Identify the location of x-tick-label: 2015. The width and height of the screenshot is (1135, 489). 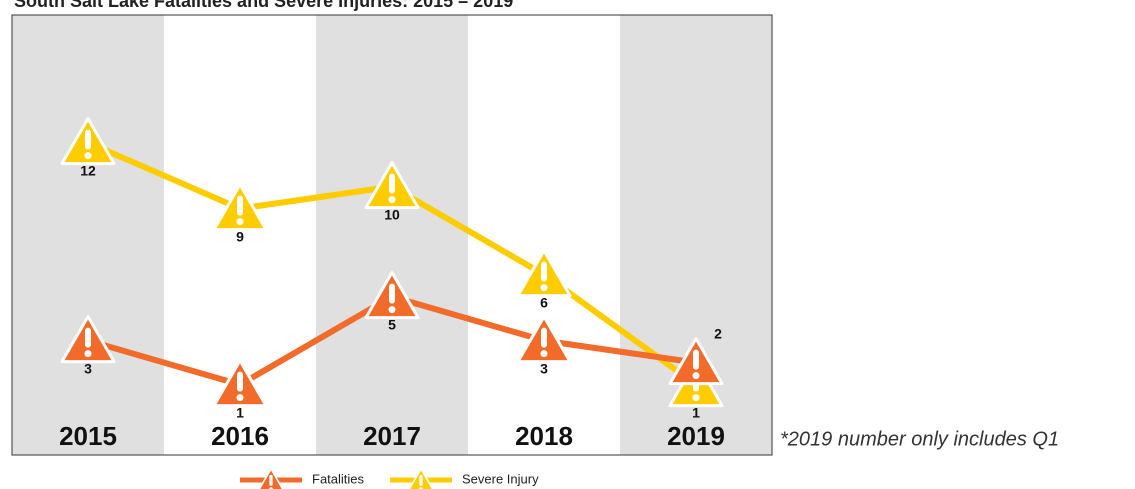
(88, 436).